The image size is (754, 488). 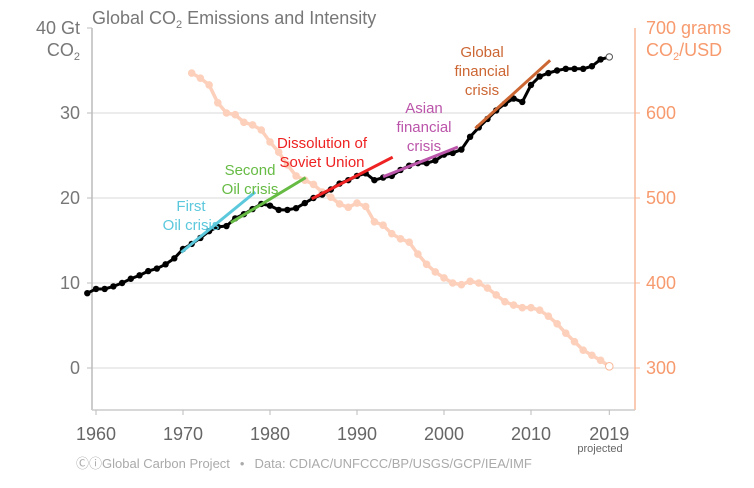 What do you see at coordinates (70, 198) in the screenshot?
I see `left-tick-label: 20` at bounding box center [70, 198].